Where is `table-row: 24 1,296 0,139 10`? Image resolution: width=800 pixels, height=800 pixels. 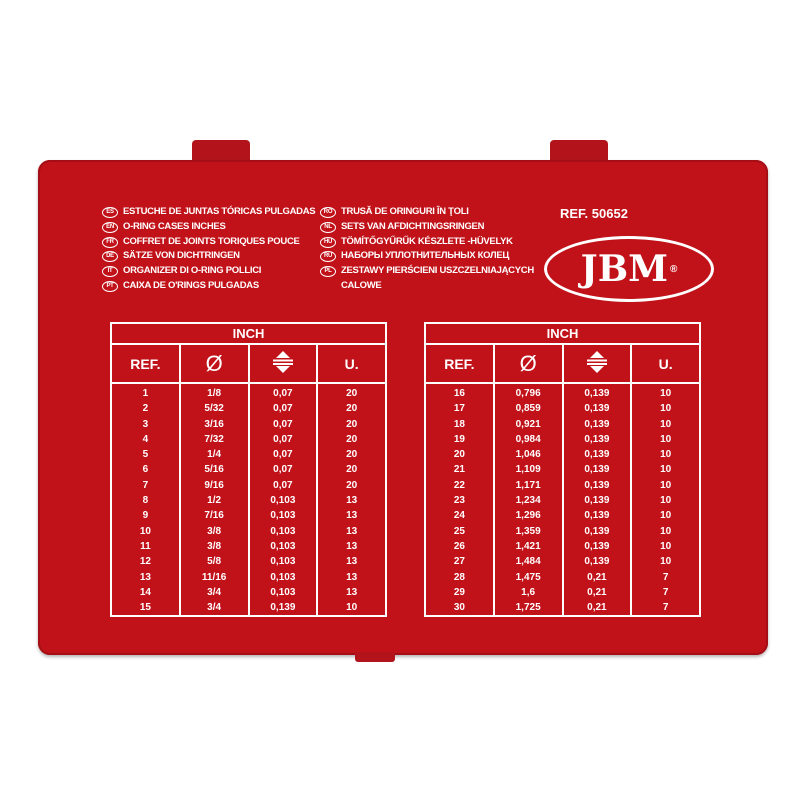
table-row: 24 1,296 0,139 10 is located at coordinates (562, 516).